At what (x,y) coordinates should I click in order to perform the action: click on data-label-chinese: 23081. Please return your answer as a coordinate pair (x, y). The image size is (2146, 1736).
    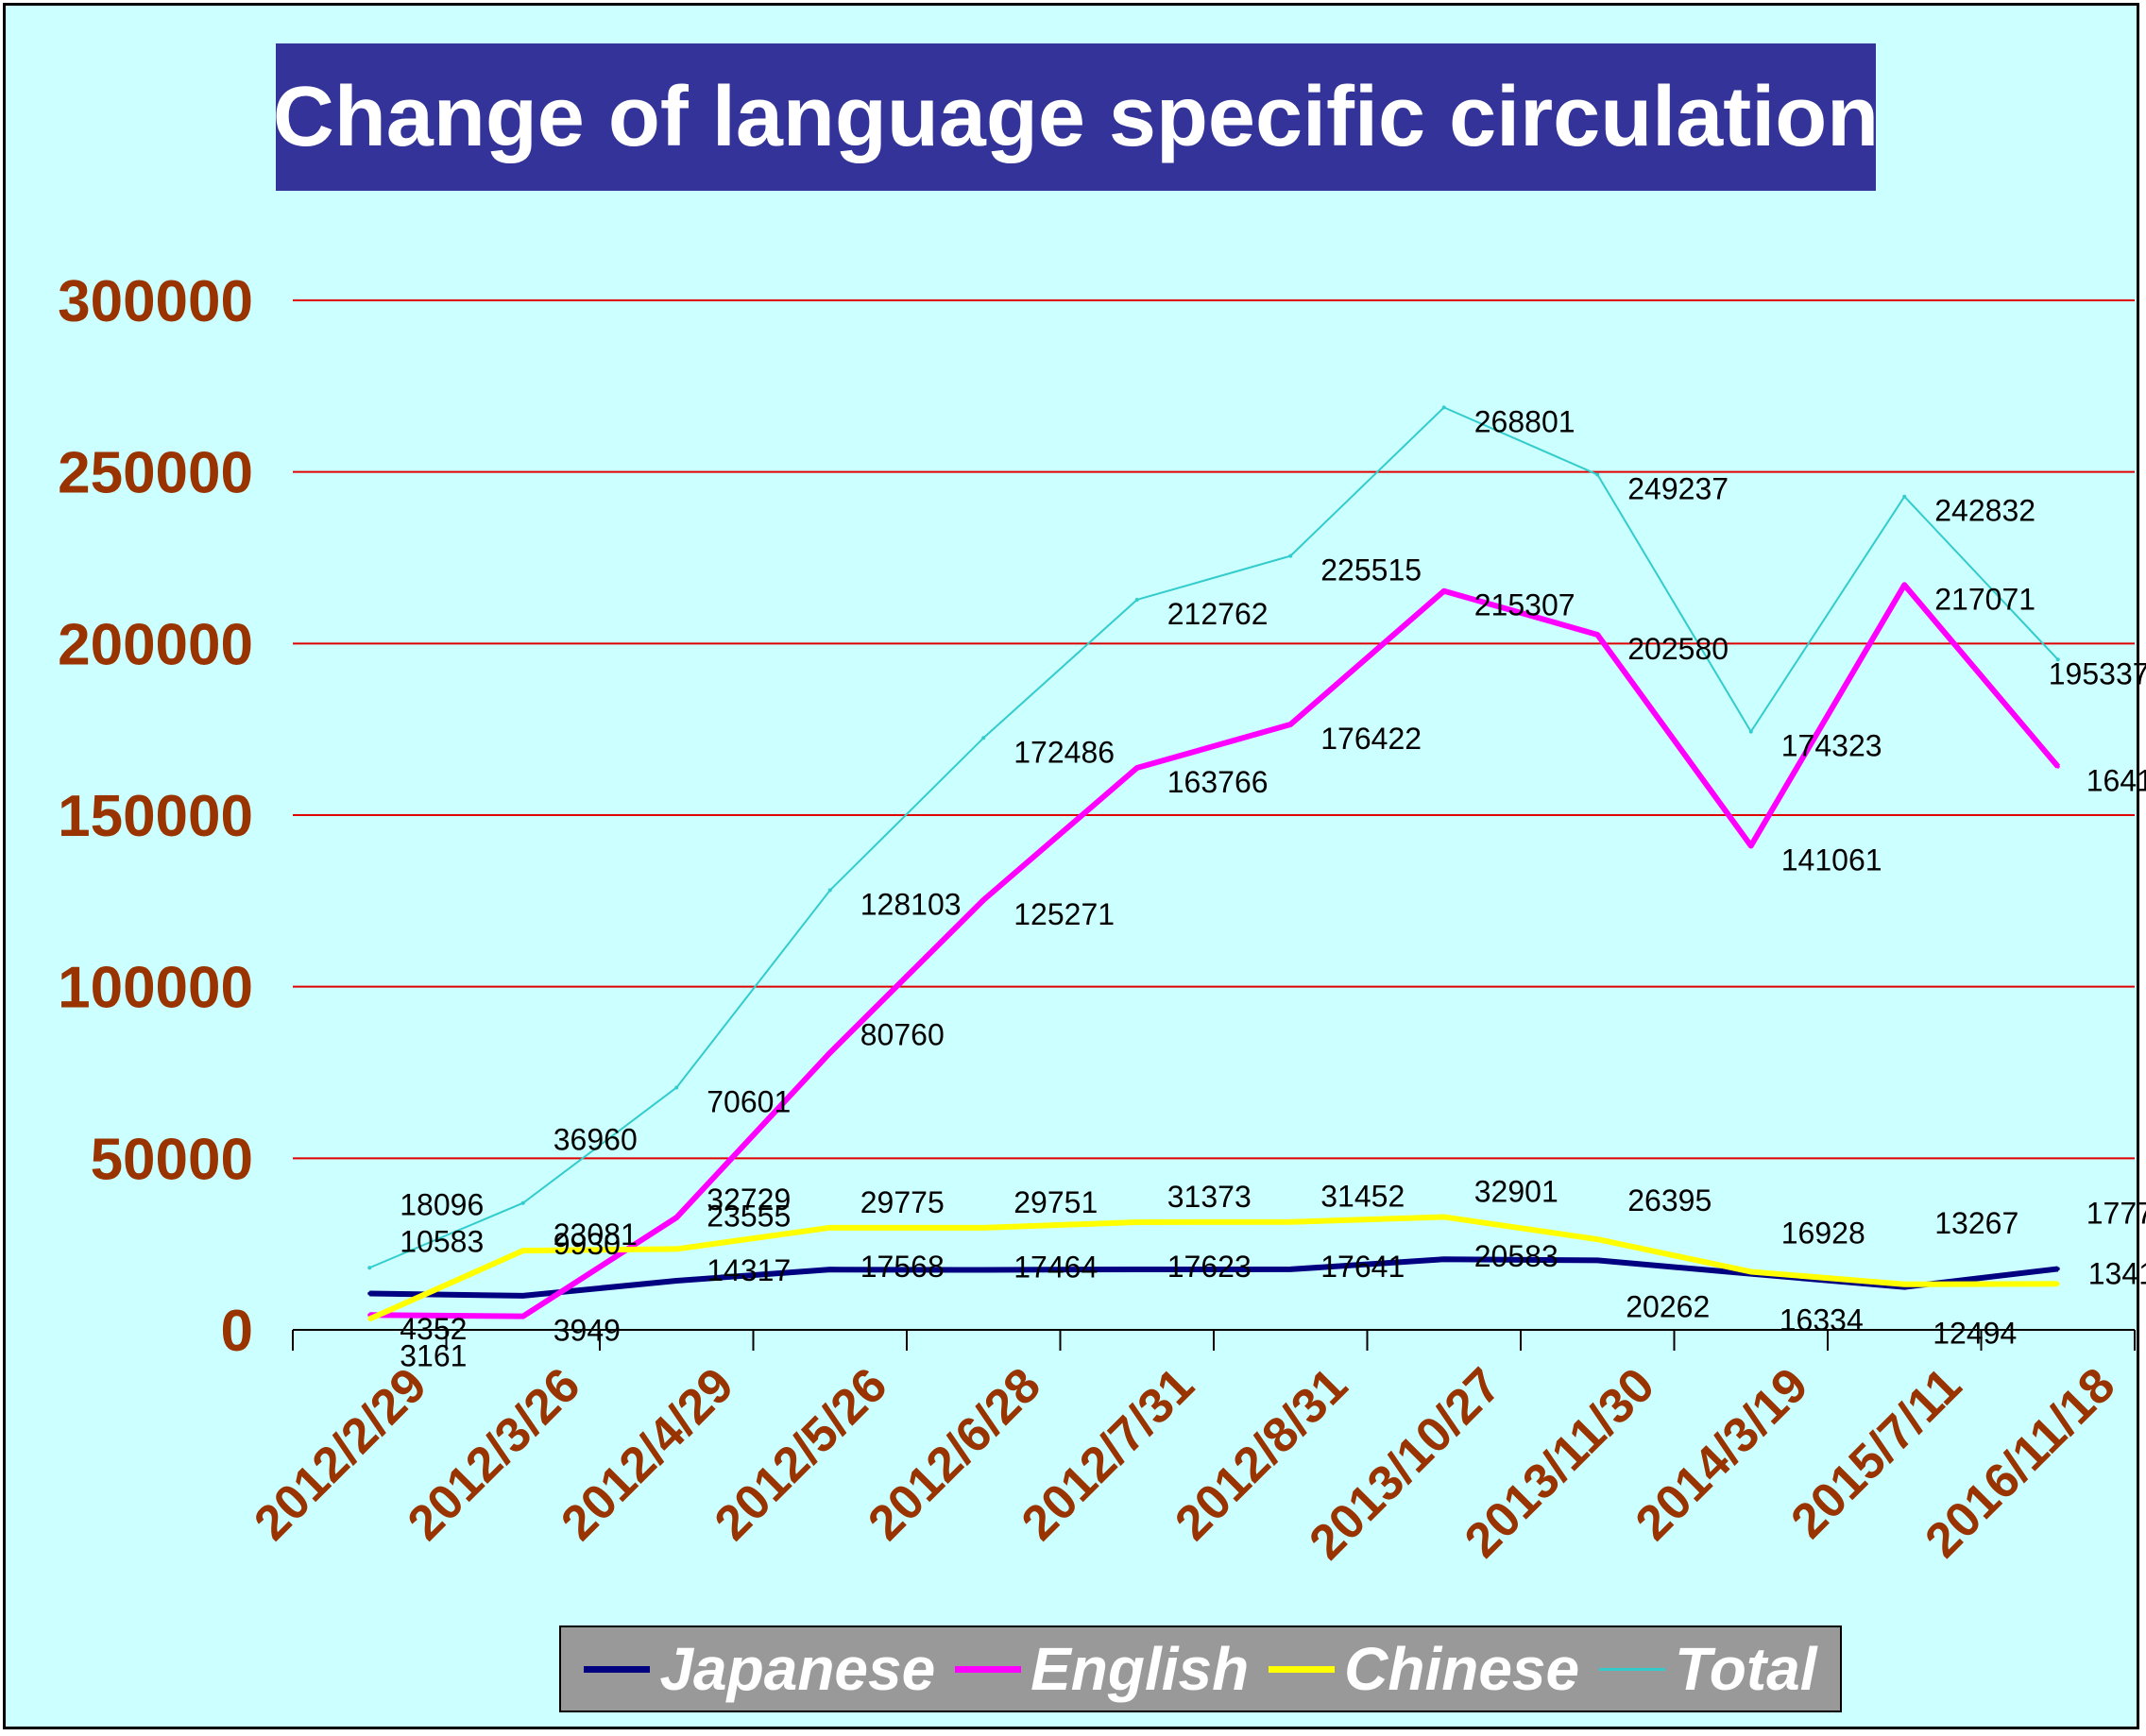
    Looking at the image, I should click on (596, 1234).